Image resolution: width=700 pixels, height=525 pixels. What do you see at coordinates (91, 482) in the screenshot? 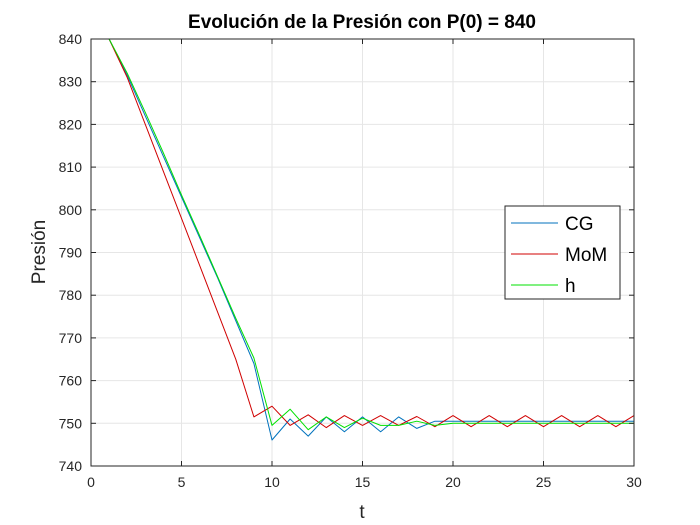
I see `x-tick-label: 0` at bounding box center [91, 482].